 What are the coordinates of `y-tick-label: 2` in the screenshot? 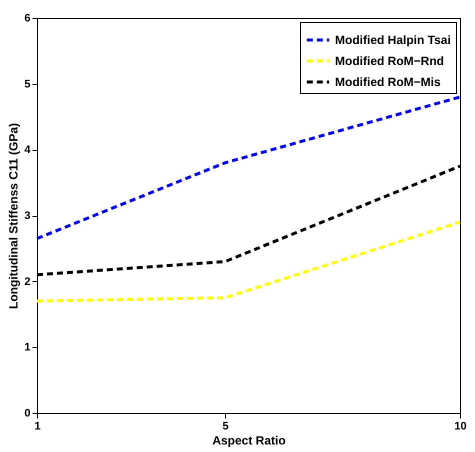 It's located at (27, 282).